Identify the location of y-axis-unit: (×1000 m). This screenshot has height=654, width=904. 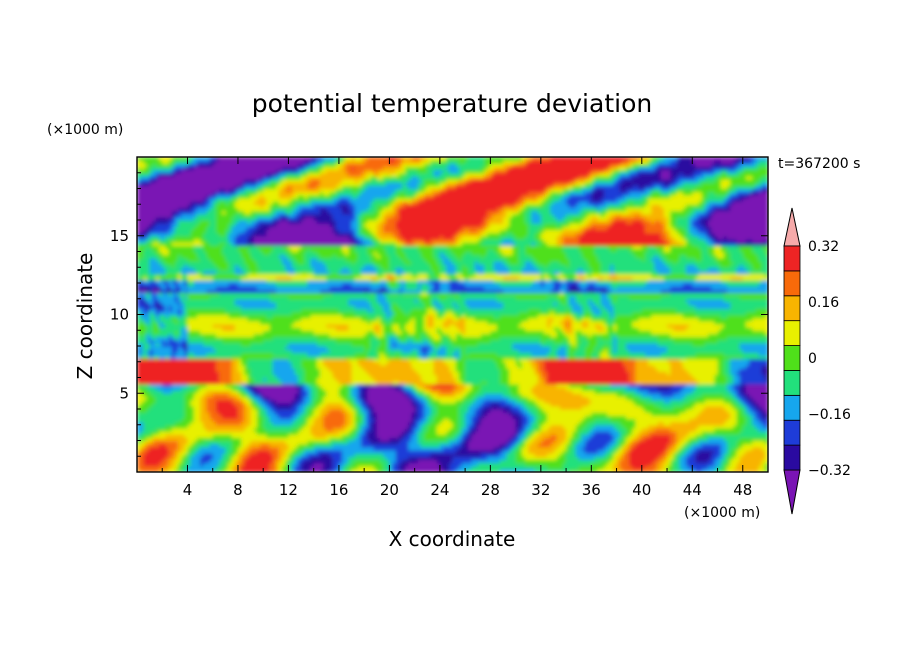
(85, 130).